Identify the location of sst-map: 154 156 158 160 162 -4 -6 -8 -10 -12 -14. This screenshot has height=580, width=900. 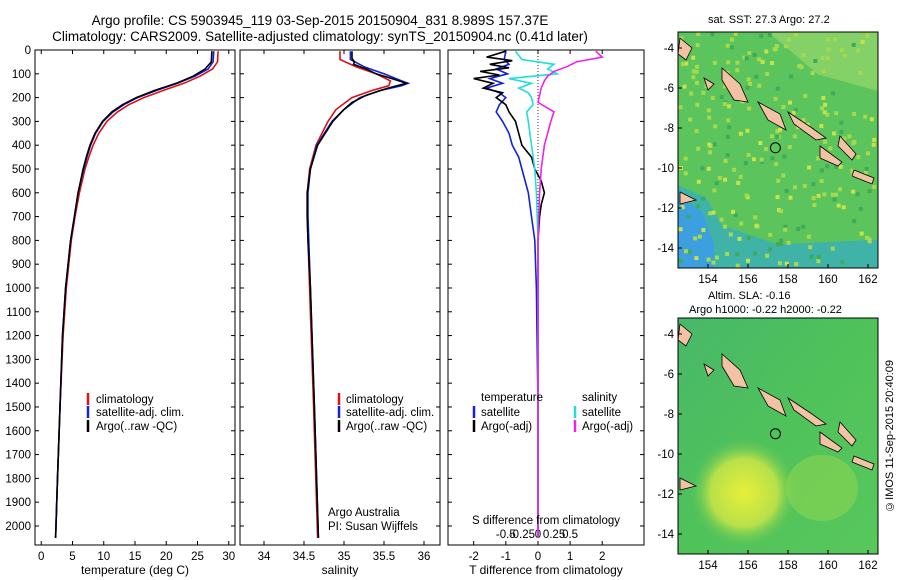
(768, 158).